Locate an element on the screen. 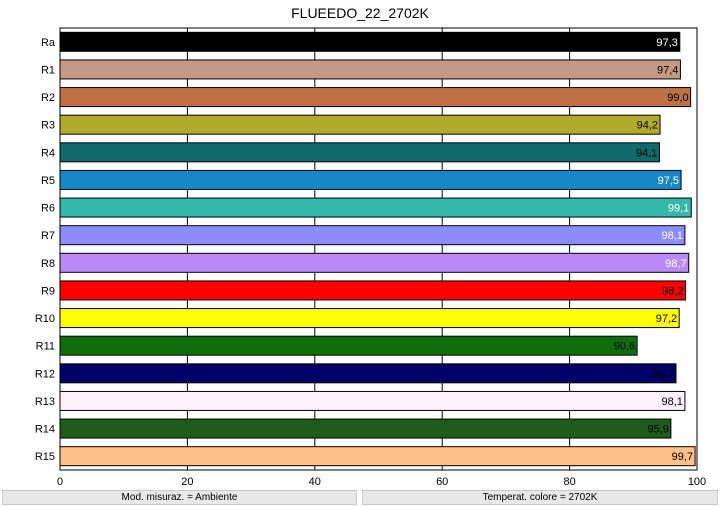 The height and width of the screenshot is (507, 720). bar-r10 is located at coordinates (369, 318).